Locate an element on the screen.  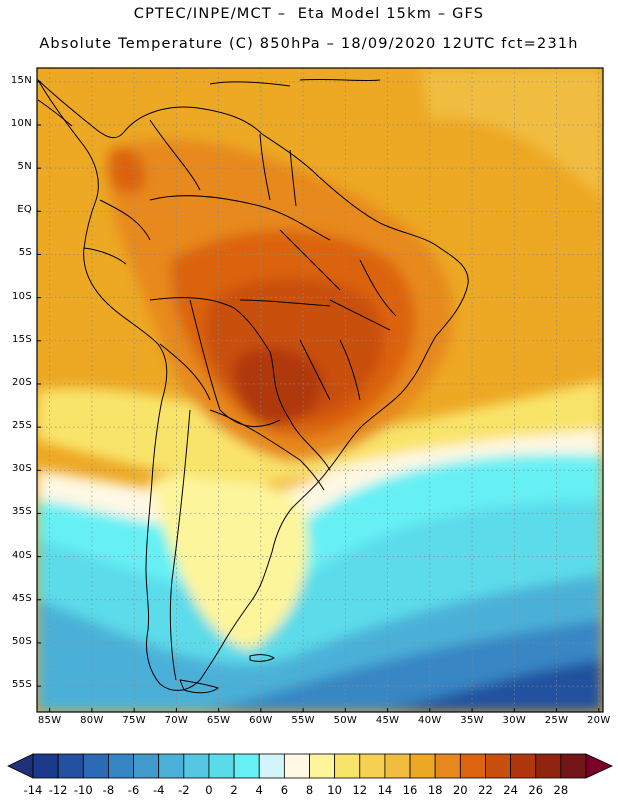
lon-label: 20W is located at coordinates (599, 720).